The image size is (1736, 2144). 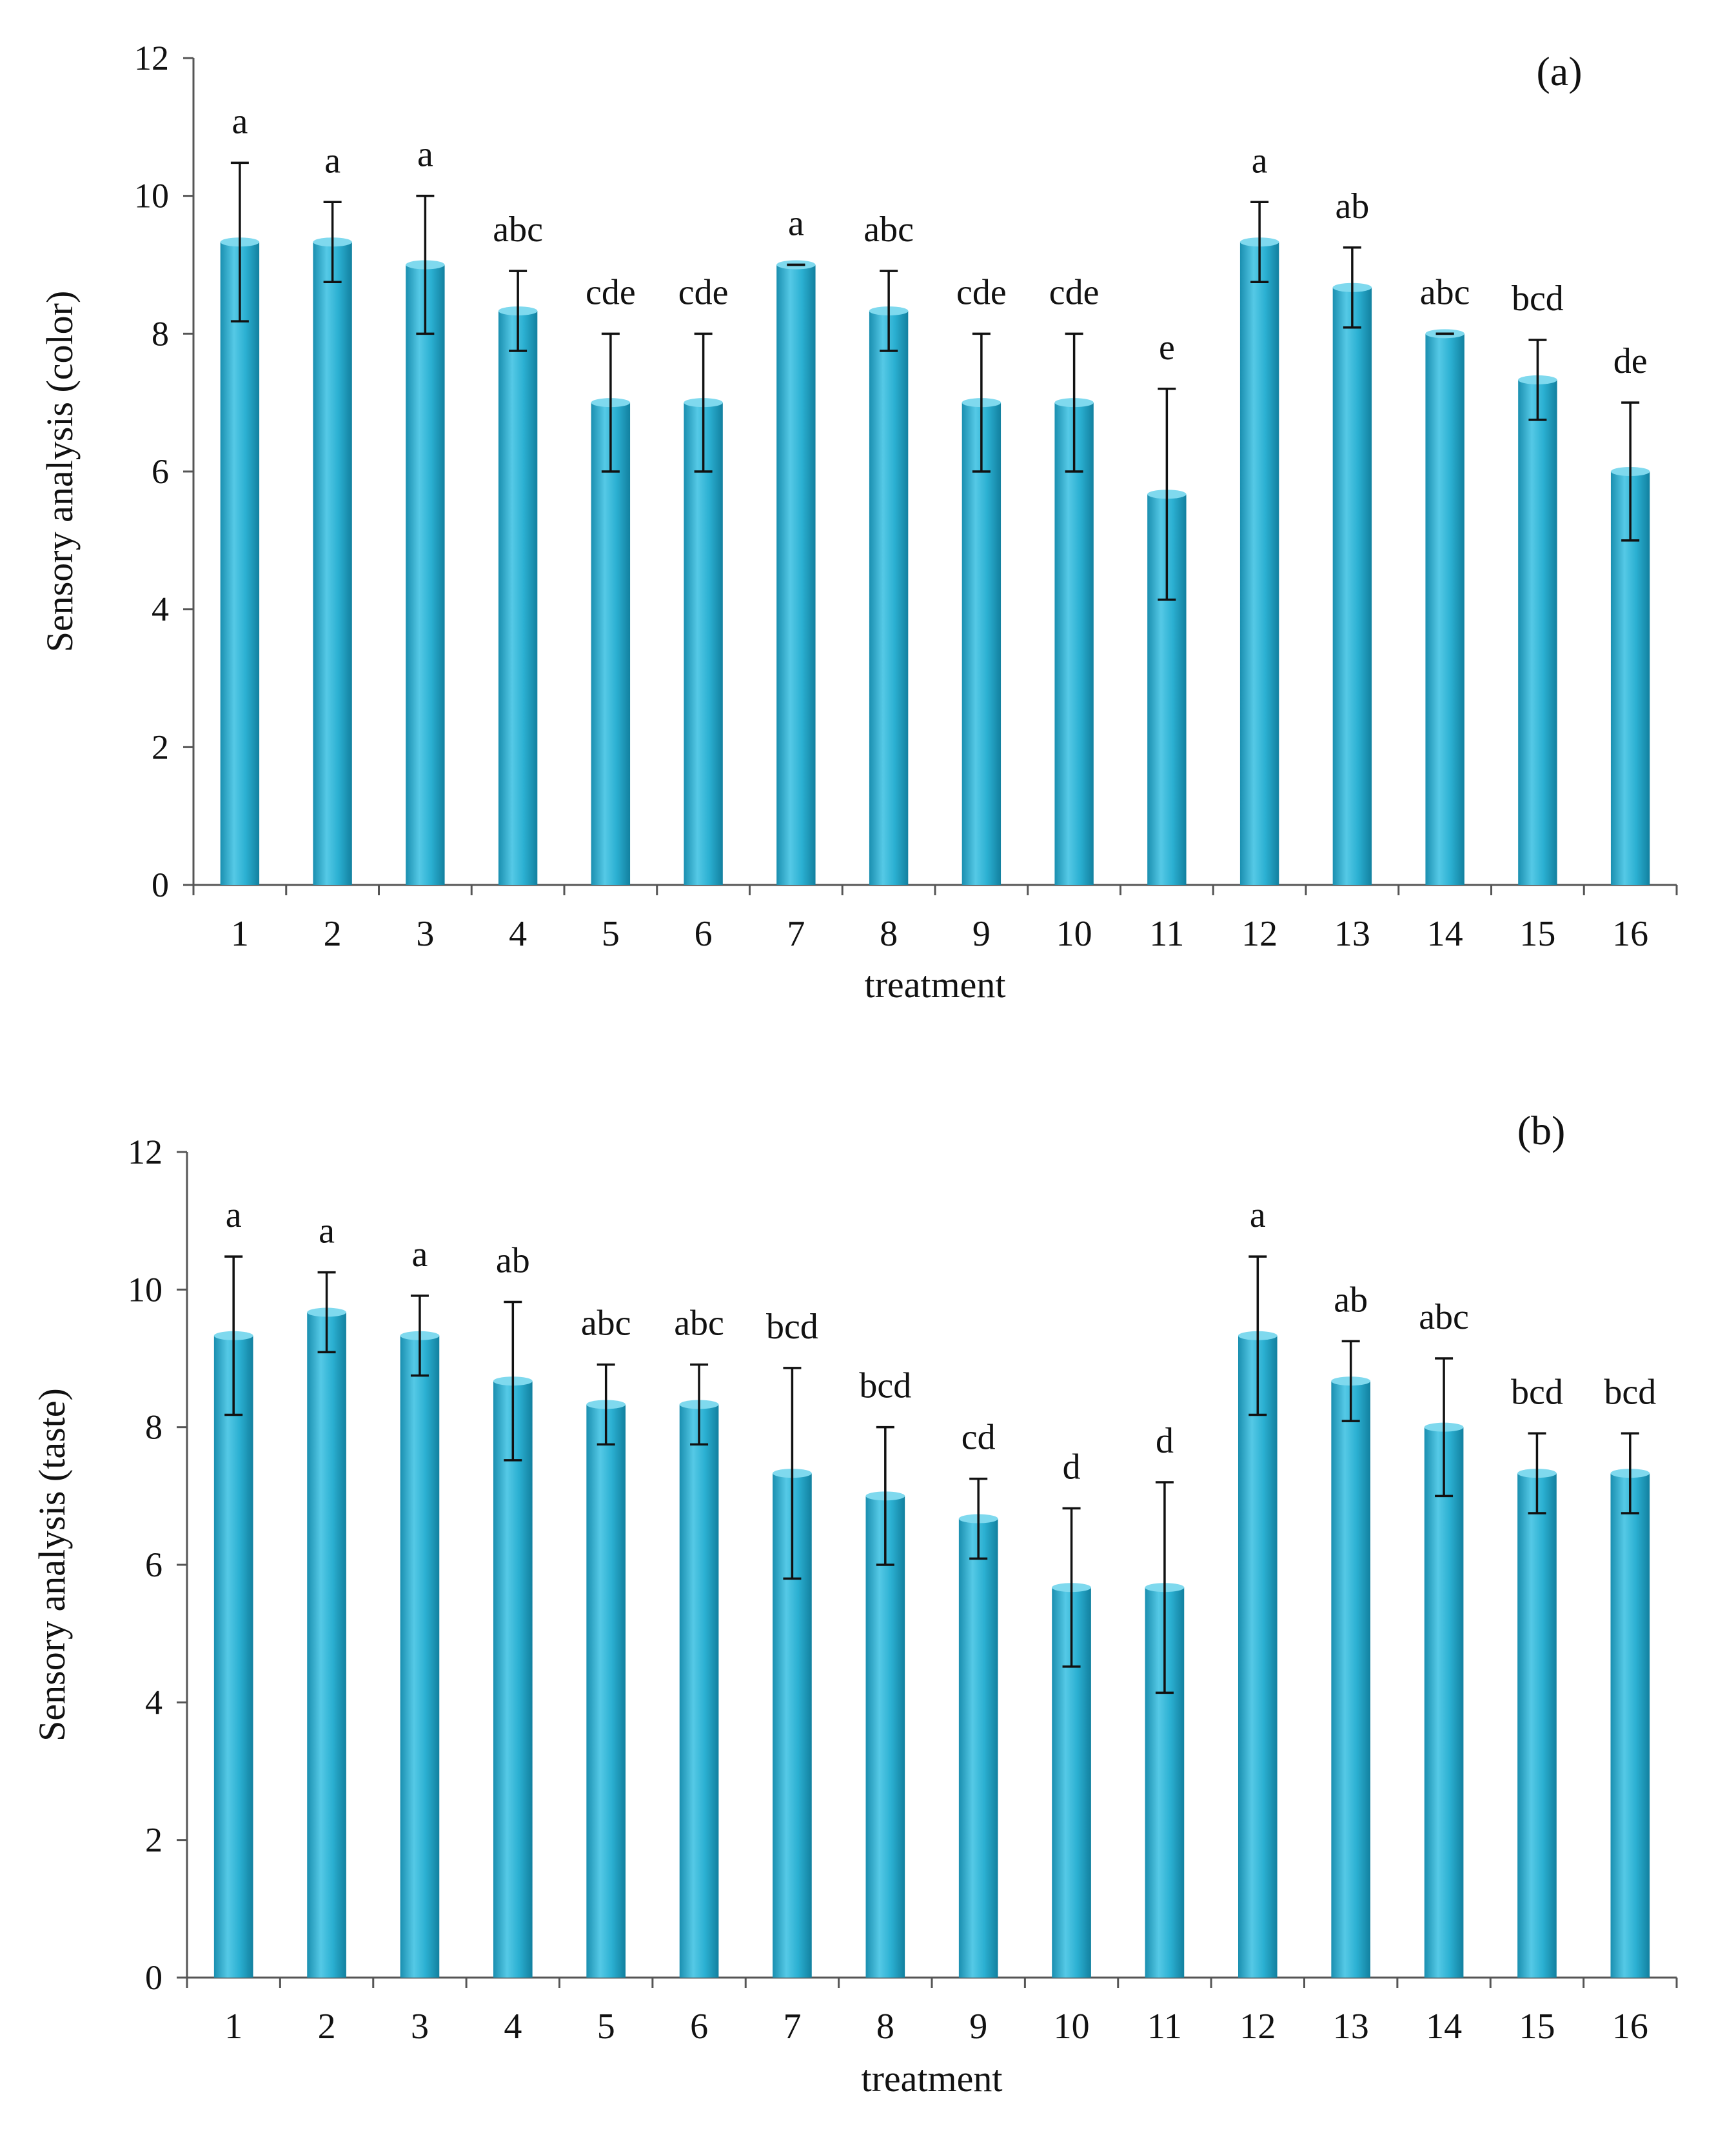 I want to click on x-tick-label: 5, so click(x=606, y=2027).